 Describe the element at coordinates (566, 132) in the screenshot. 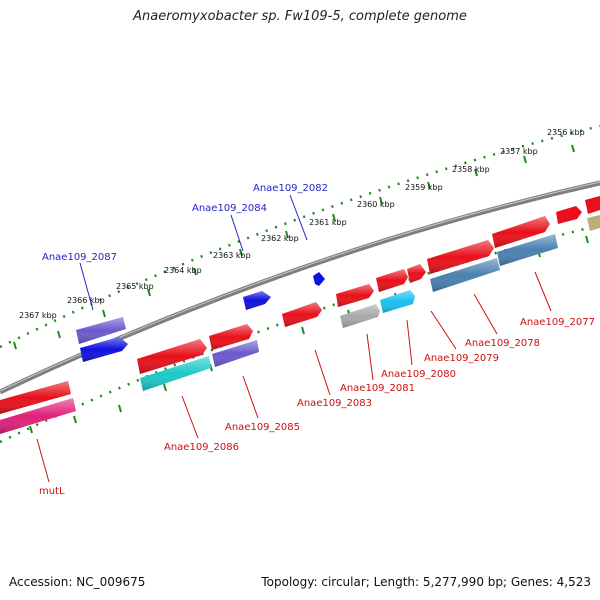

I see `kbp-label: 2356 kbp` at that location.